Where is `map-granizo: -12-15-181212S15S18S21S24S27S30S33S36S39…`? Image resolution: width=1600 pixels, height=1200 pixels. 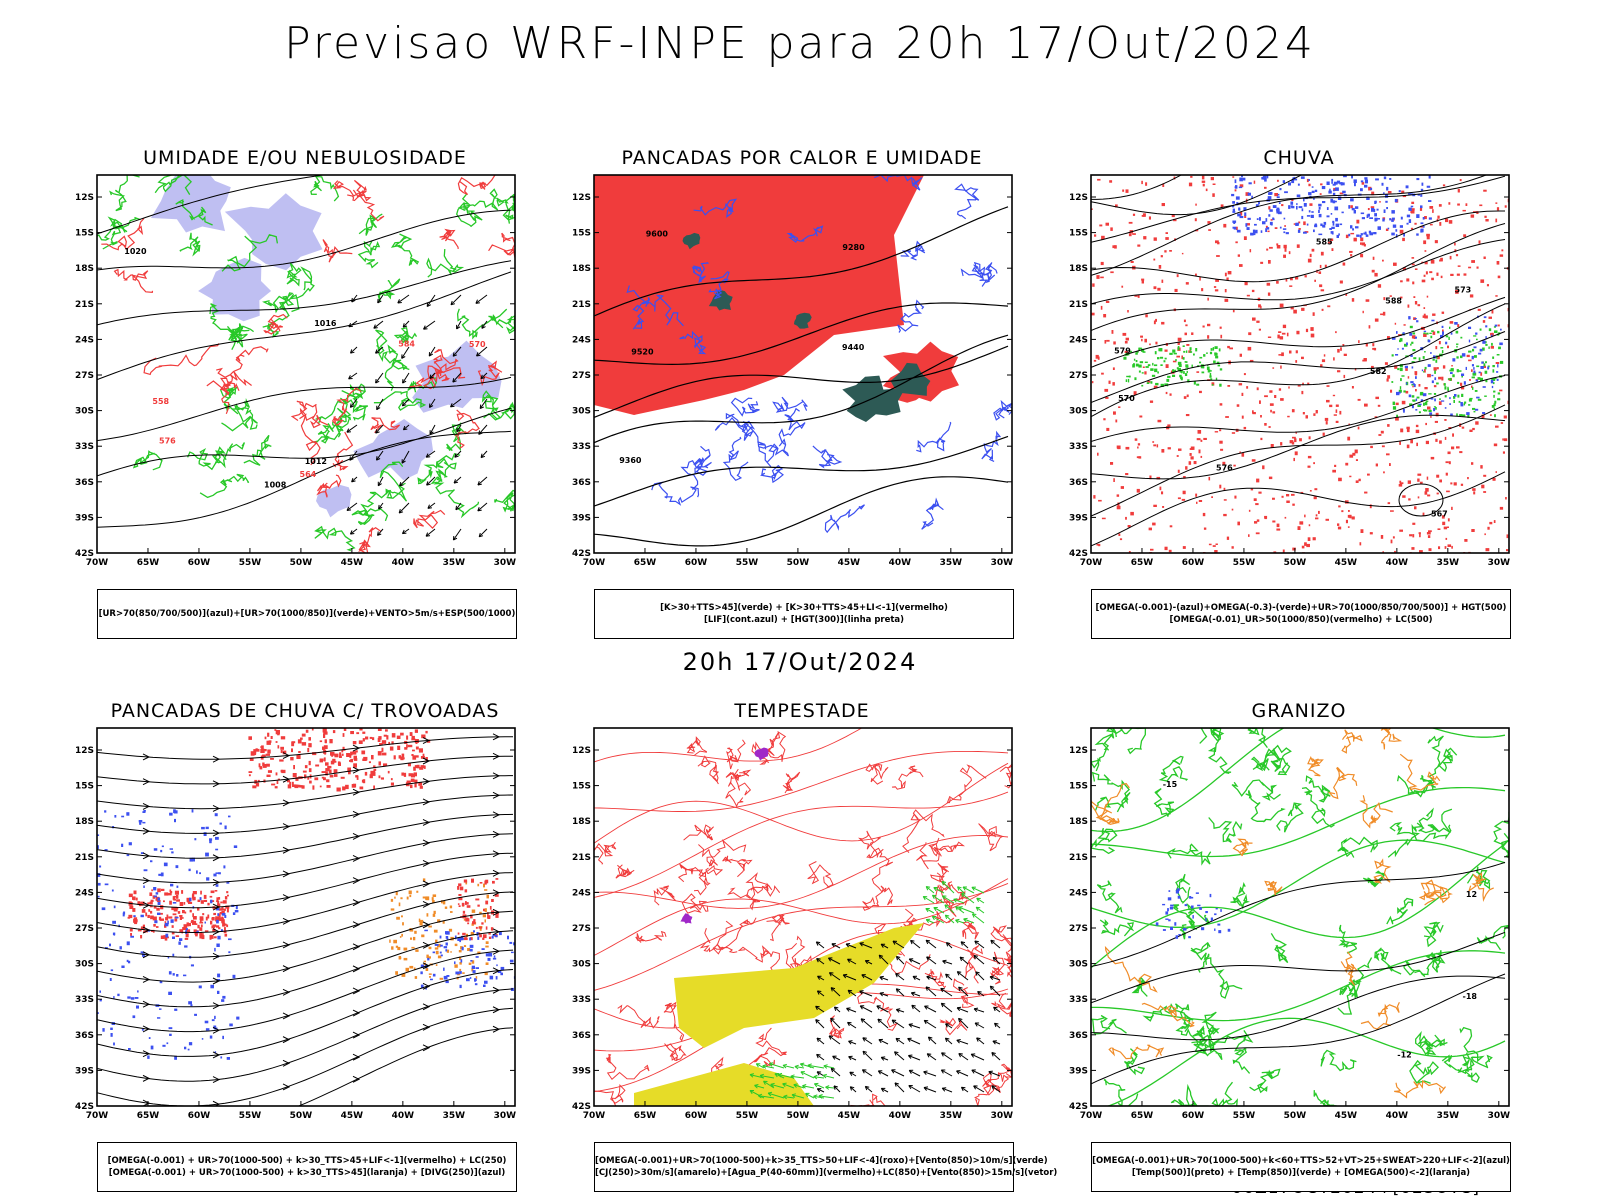 map-granizo: -12-15-181212S15S18S21S24S27S30S33S36S39… is located at coordinates (1299, 934).